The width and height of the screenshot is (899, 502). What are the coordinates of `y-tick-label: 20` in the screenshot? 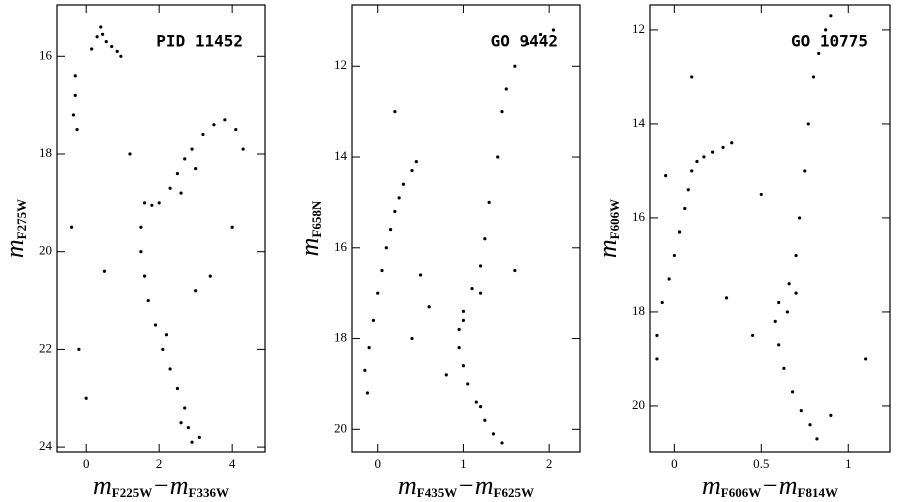 It's located at (45, 250).